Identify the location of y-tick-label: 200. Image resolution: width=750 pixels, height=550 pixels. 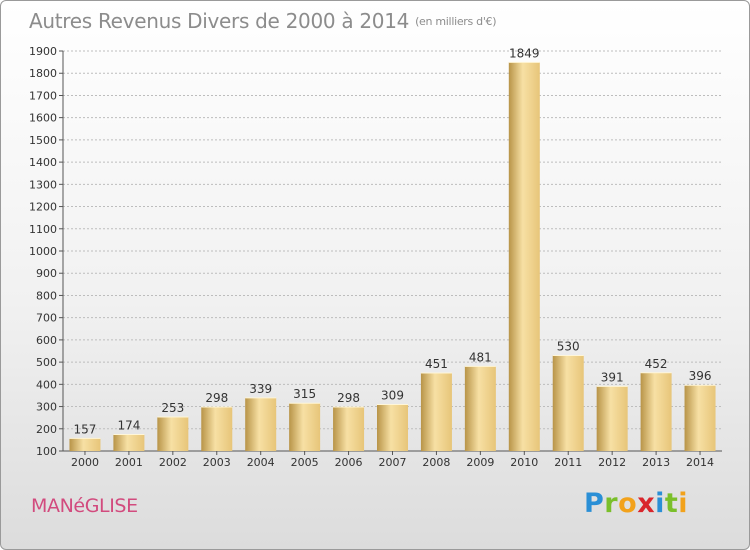
(46, 429).